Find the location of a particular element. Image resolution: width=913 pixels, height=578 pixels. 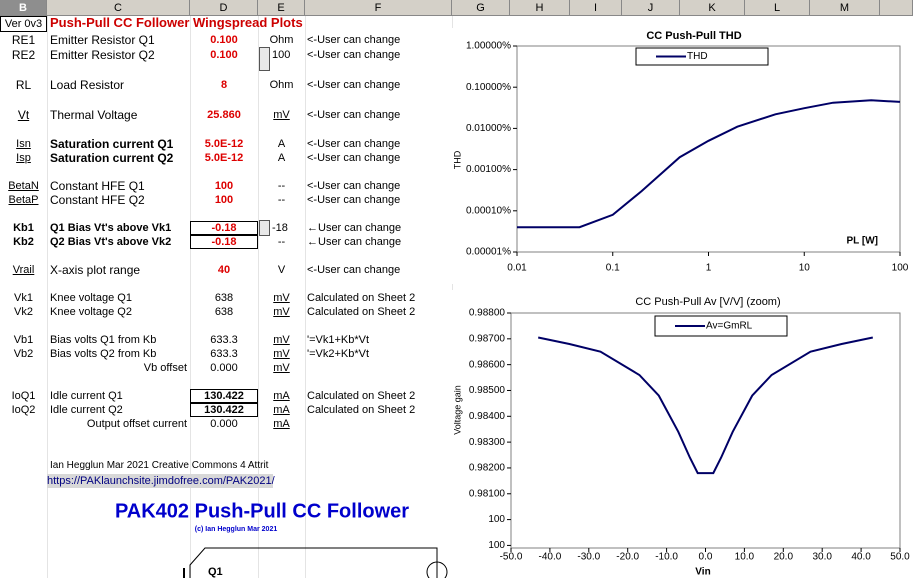

x-tick-label: 0.0 is located at coordinates (706, 557).